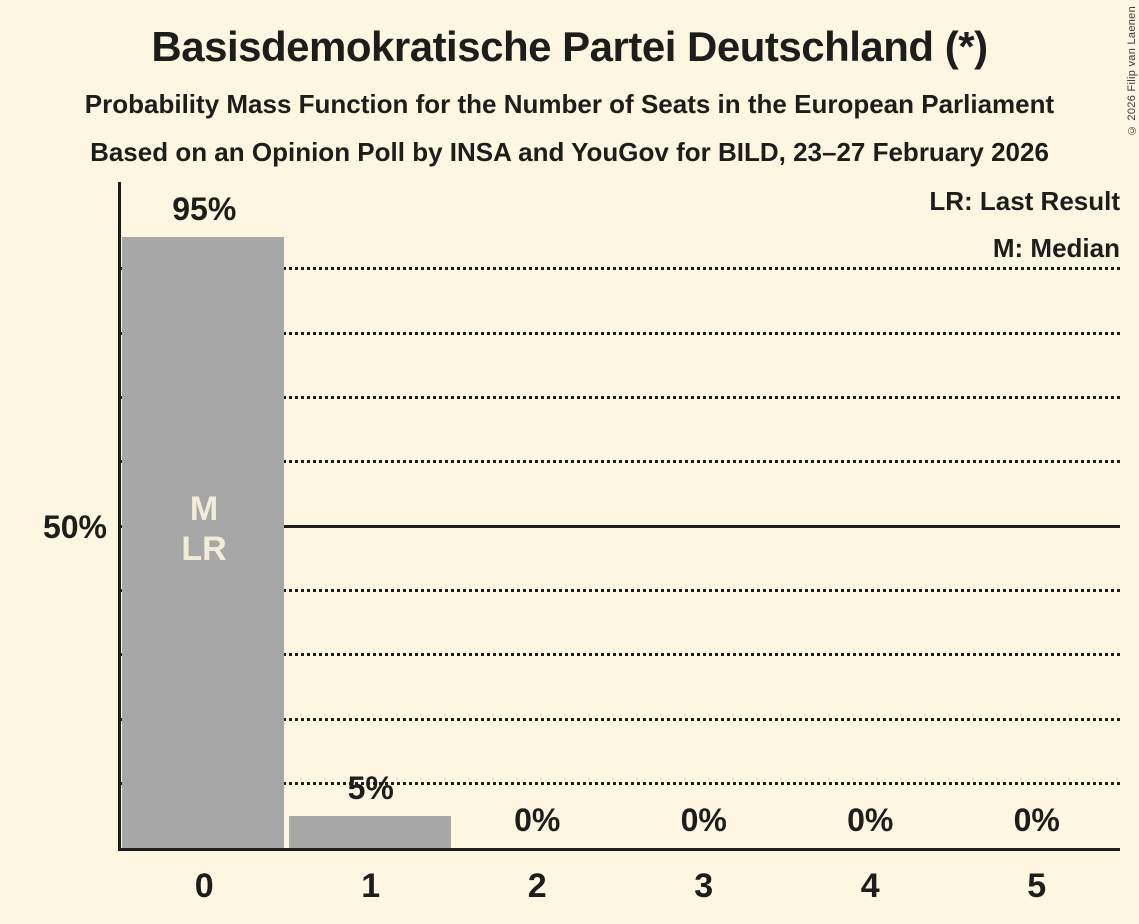 Image resolution: width=1139 pixels, height=924 pixels. I want to click on bar-value-label-seat-1: 5%, so click(370, 787).